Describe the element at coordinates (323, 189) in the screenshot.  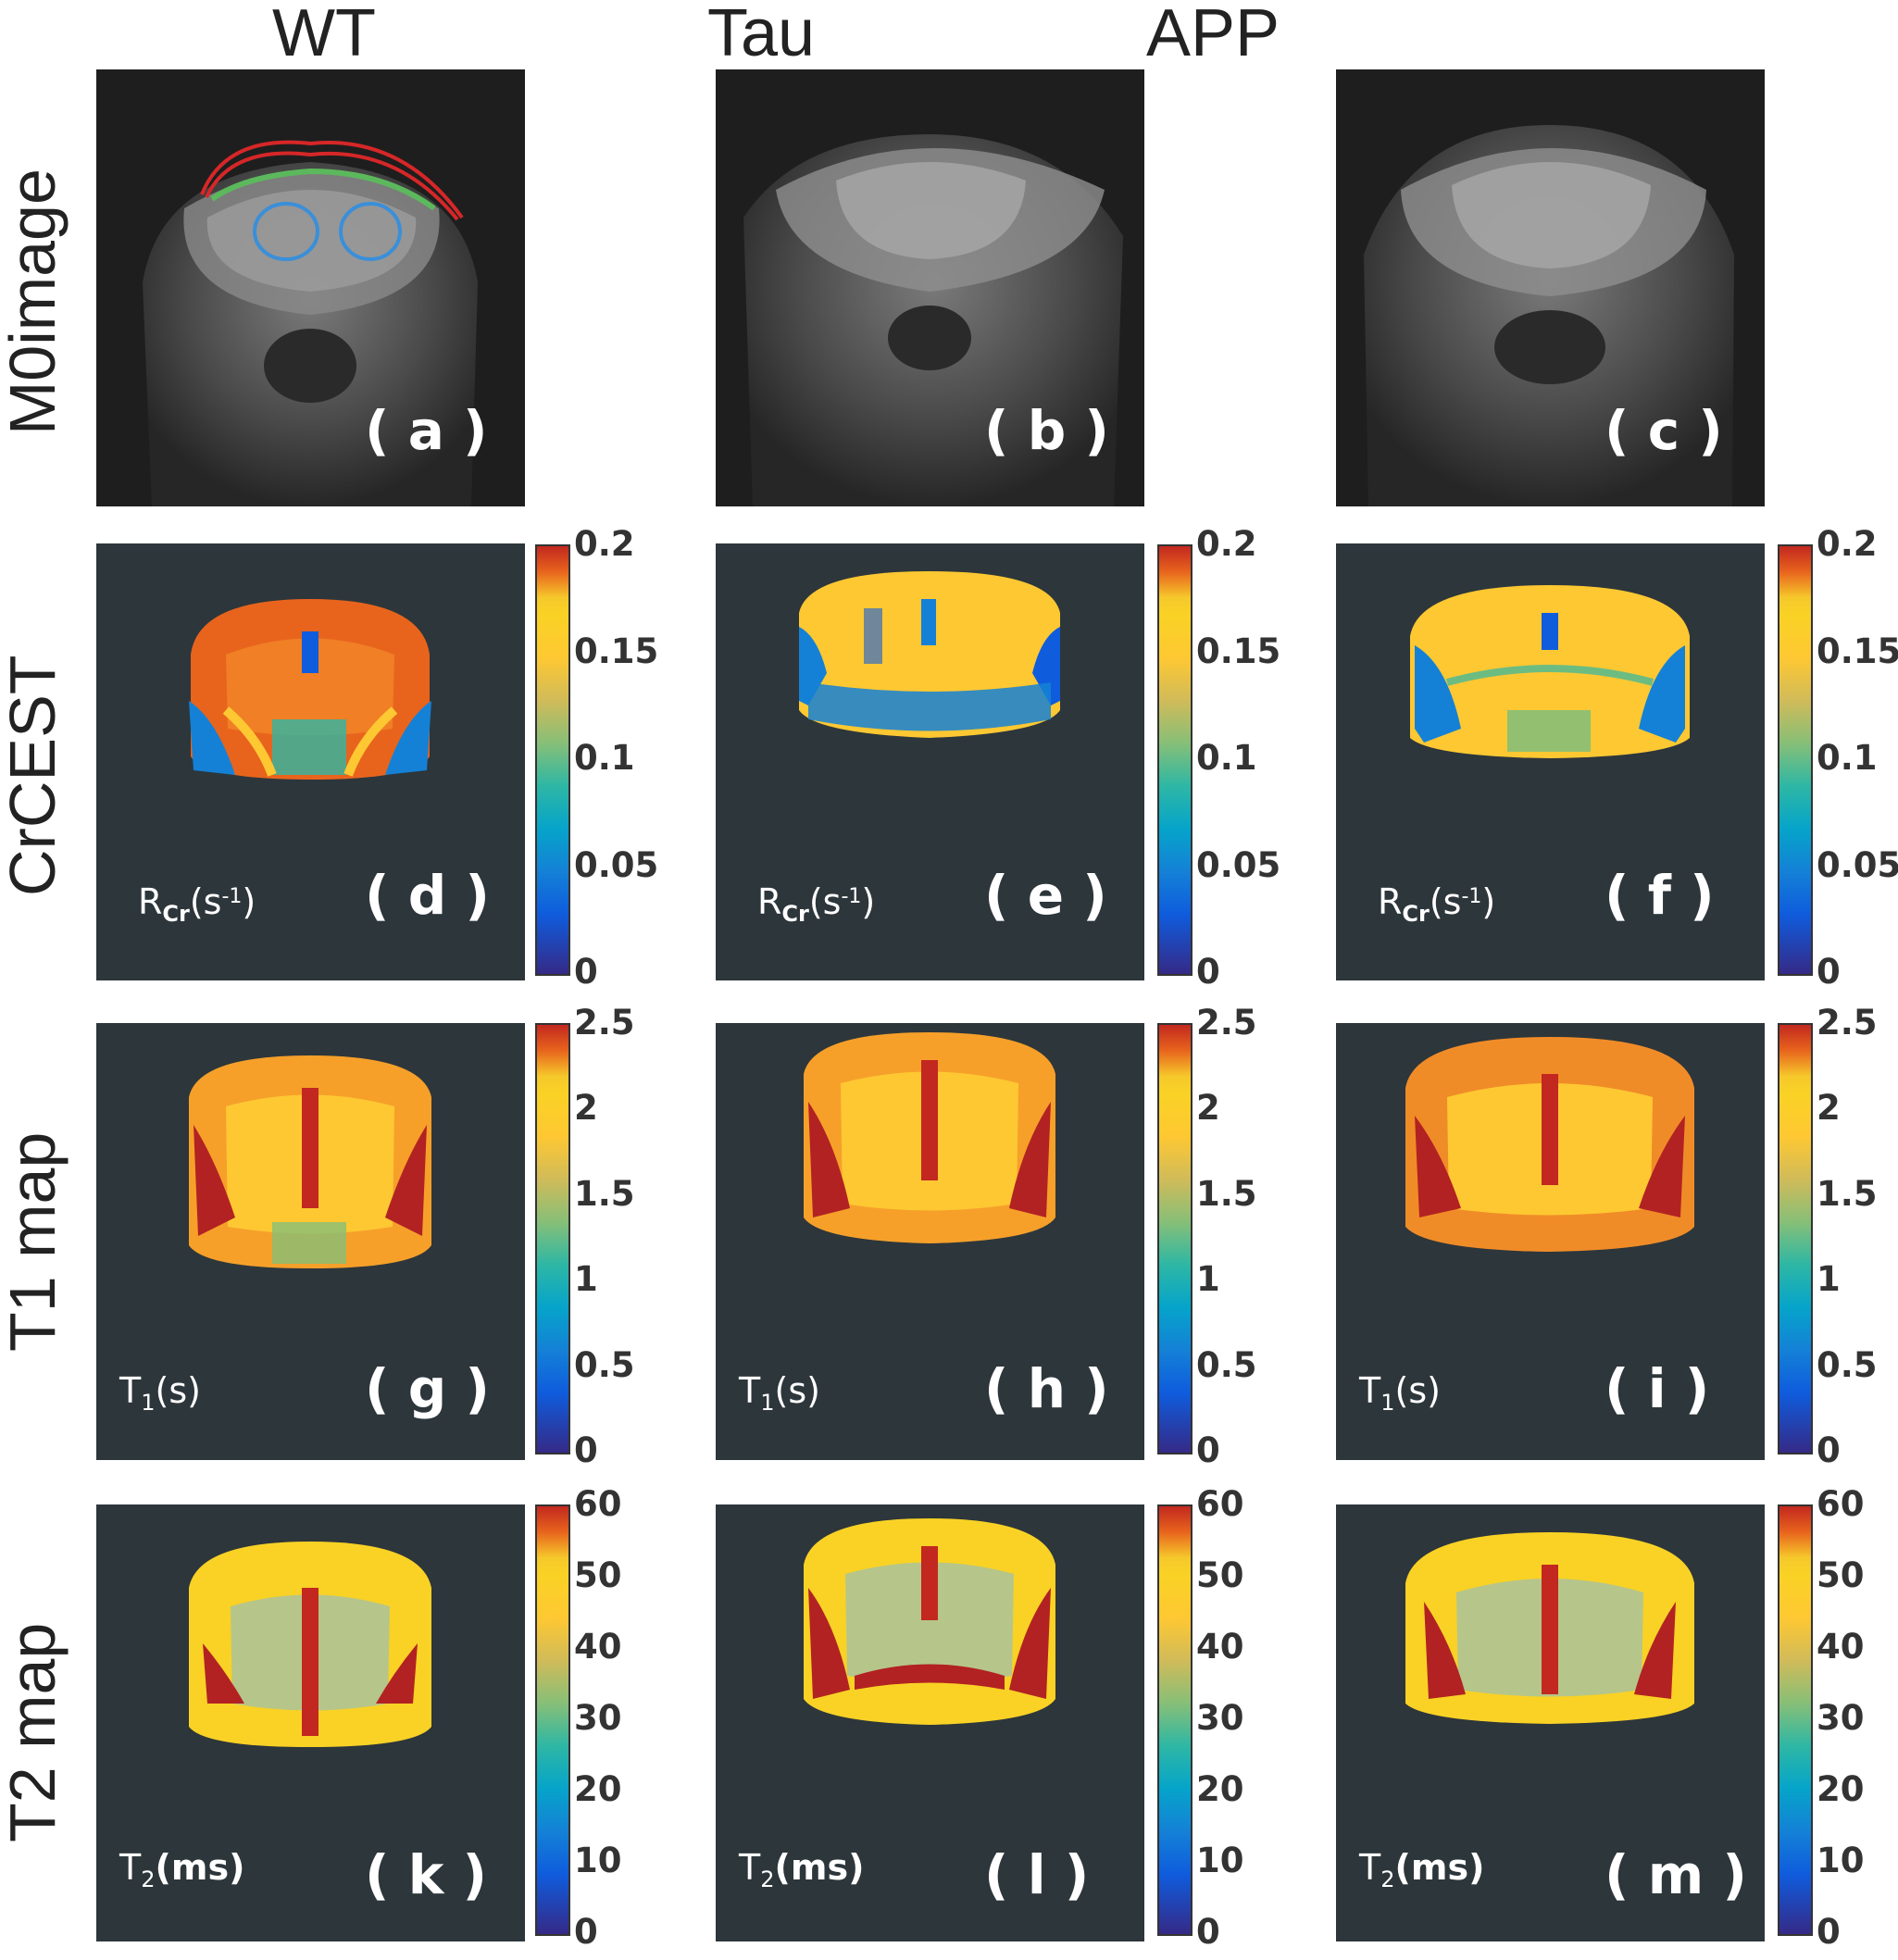
I see `roi-cortex-inner-icon` at that location.